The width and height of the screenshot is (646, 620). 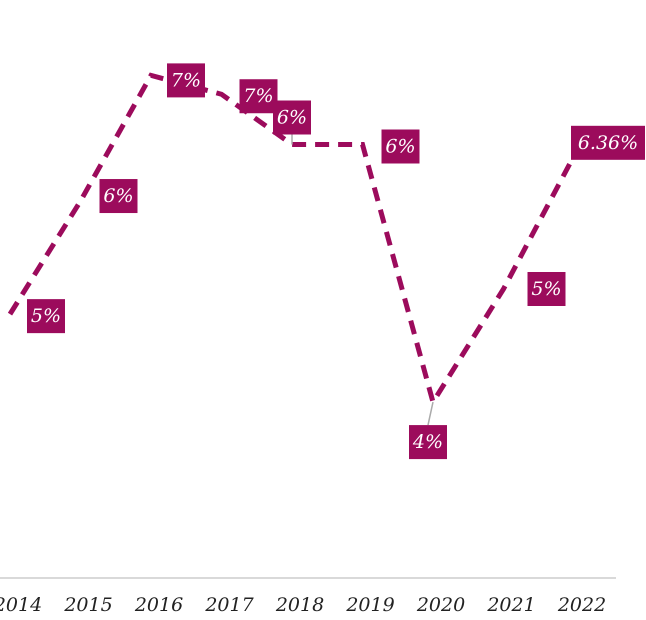 What do you see at coordinates (581, 605) in the screenshot?
I see `x-tick-label: 2022` at bounding box center [581, 605].